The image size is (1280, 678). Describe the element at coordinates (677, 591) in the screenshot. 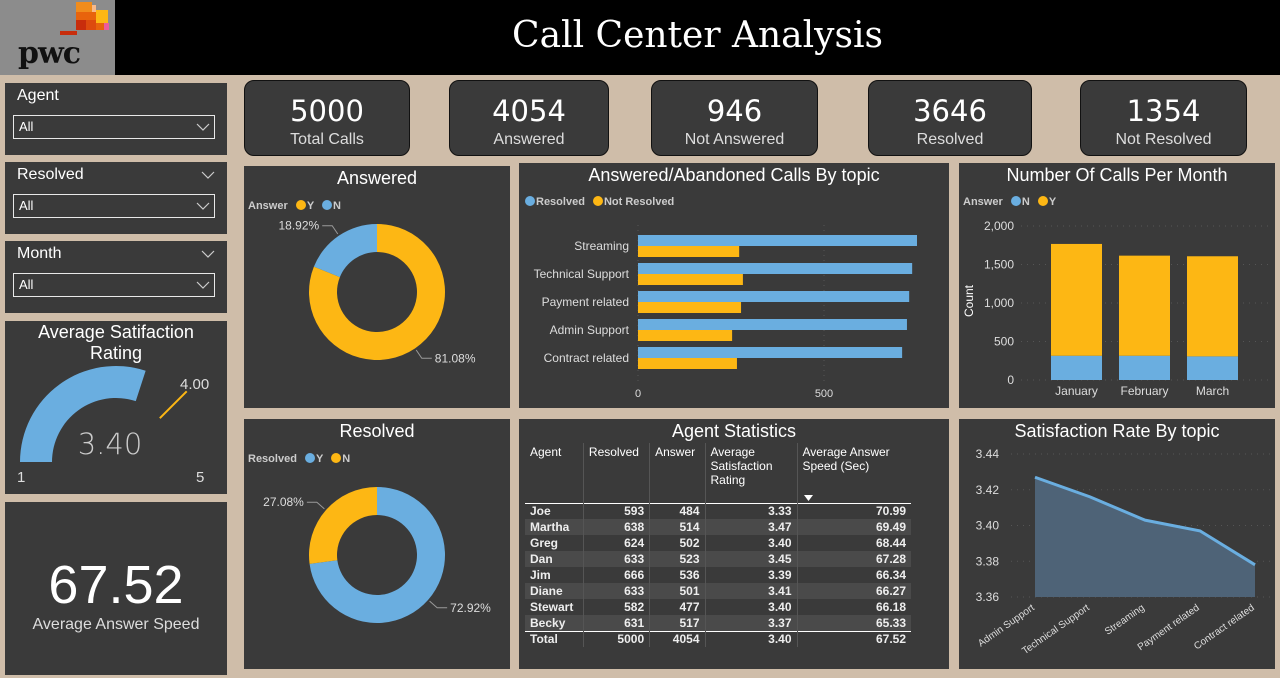

I see `table-cell-answer: 501` at that location.